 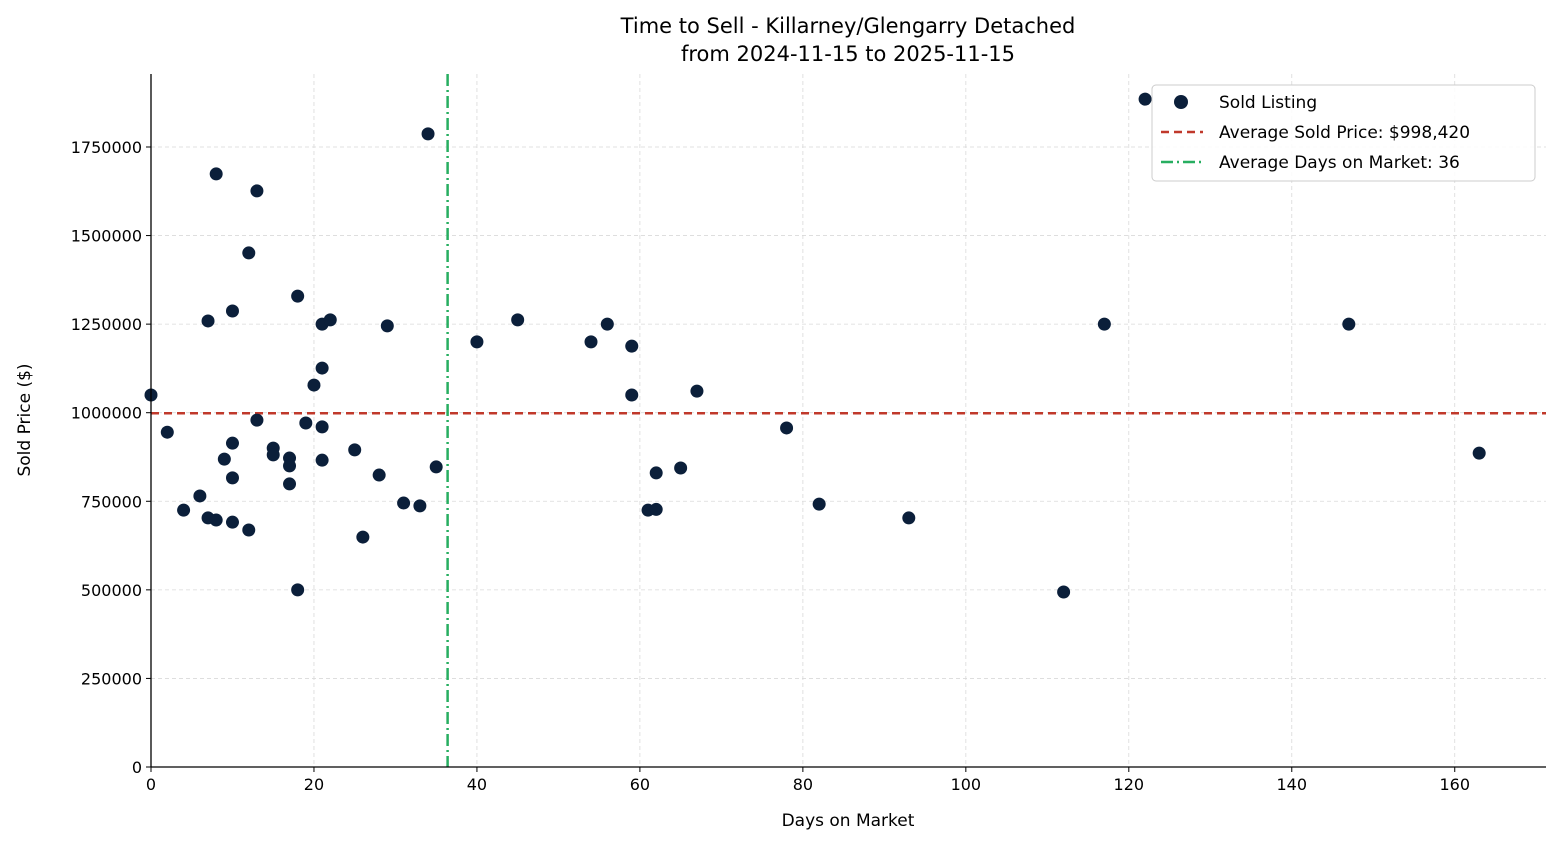 I want to click on x-tick-label: 120, so click(x=1129, y=784).